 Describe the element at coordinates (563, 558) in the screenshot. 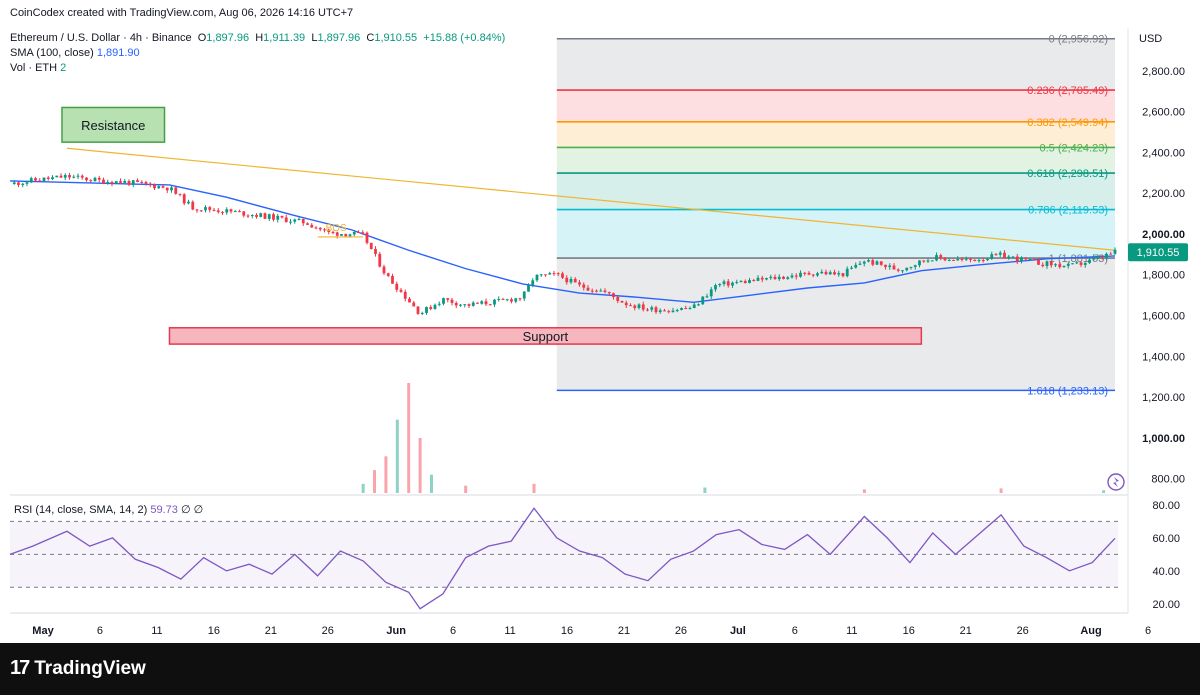

I see `rsi-pane` at that location.